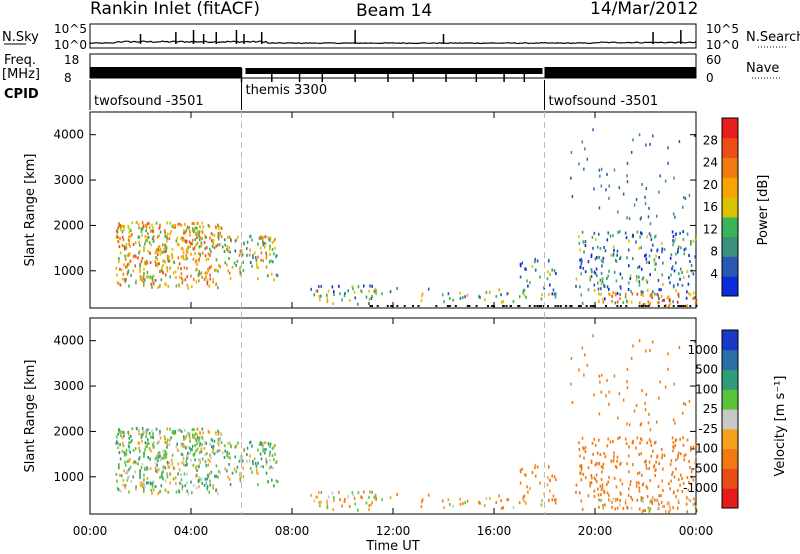  Describe the element at coordinates (730, 379) in the screenshot. I see `velocity-colorbar-swatch` at that location.